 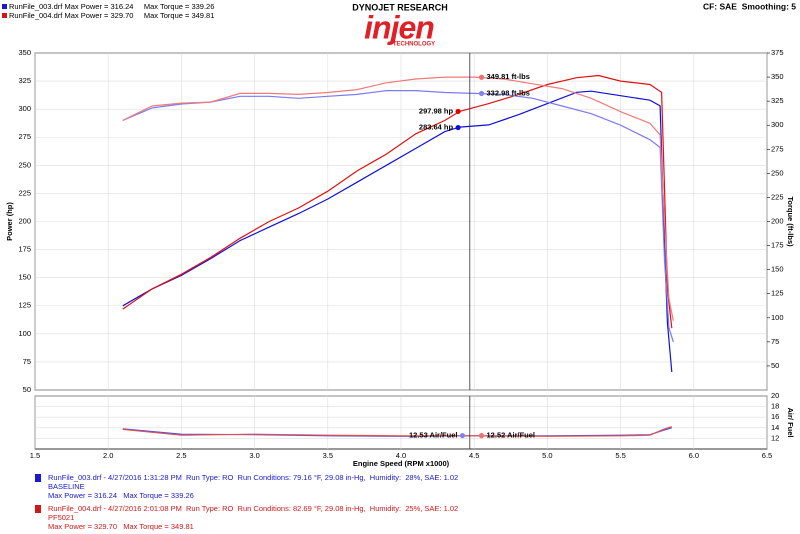 What do you see at coordinates (777, 148) in the screenshot?
I see `y2-tick-label: 275` at bounding box center [777, 148].